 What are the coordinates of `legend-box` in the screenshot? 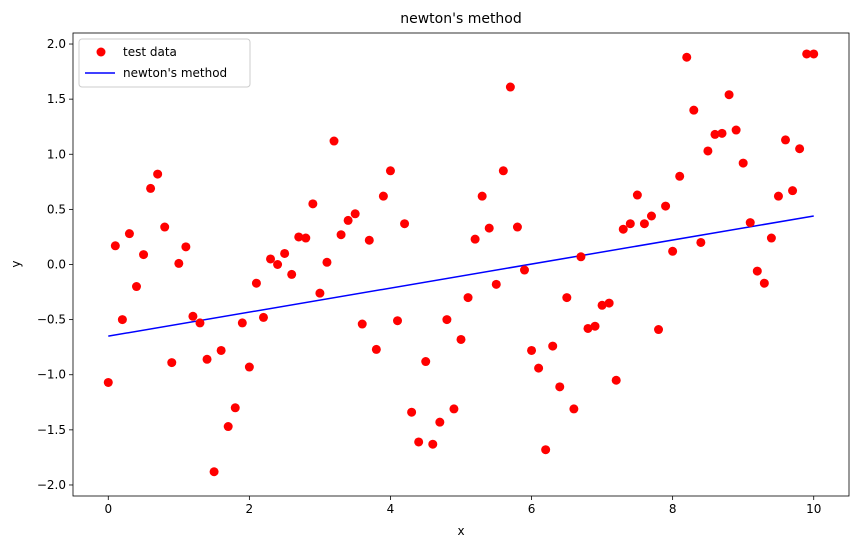 It's located at (164, 63).